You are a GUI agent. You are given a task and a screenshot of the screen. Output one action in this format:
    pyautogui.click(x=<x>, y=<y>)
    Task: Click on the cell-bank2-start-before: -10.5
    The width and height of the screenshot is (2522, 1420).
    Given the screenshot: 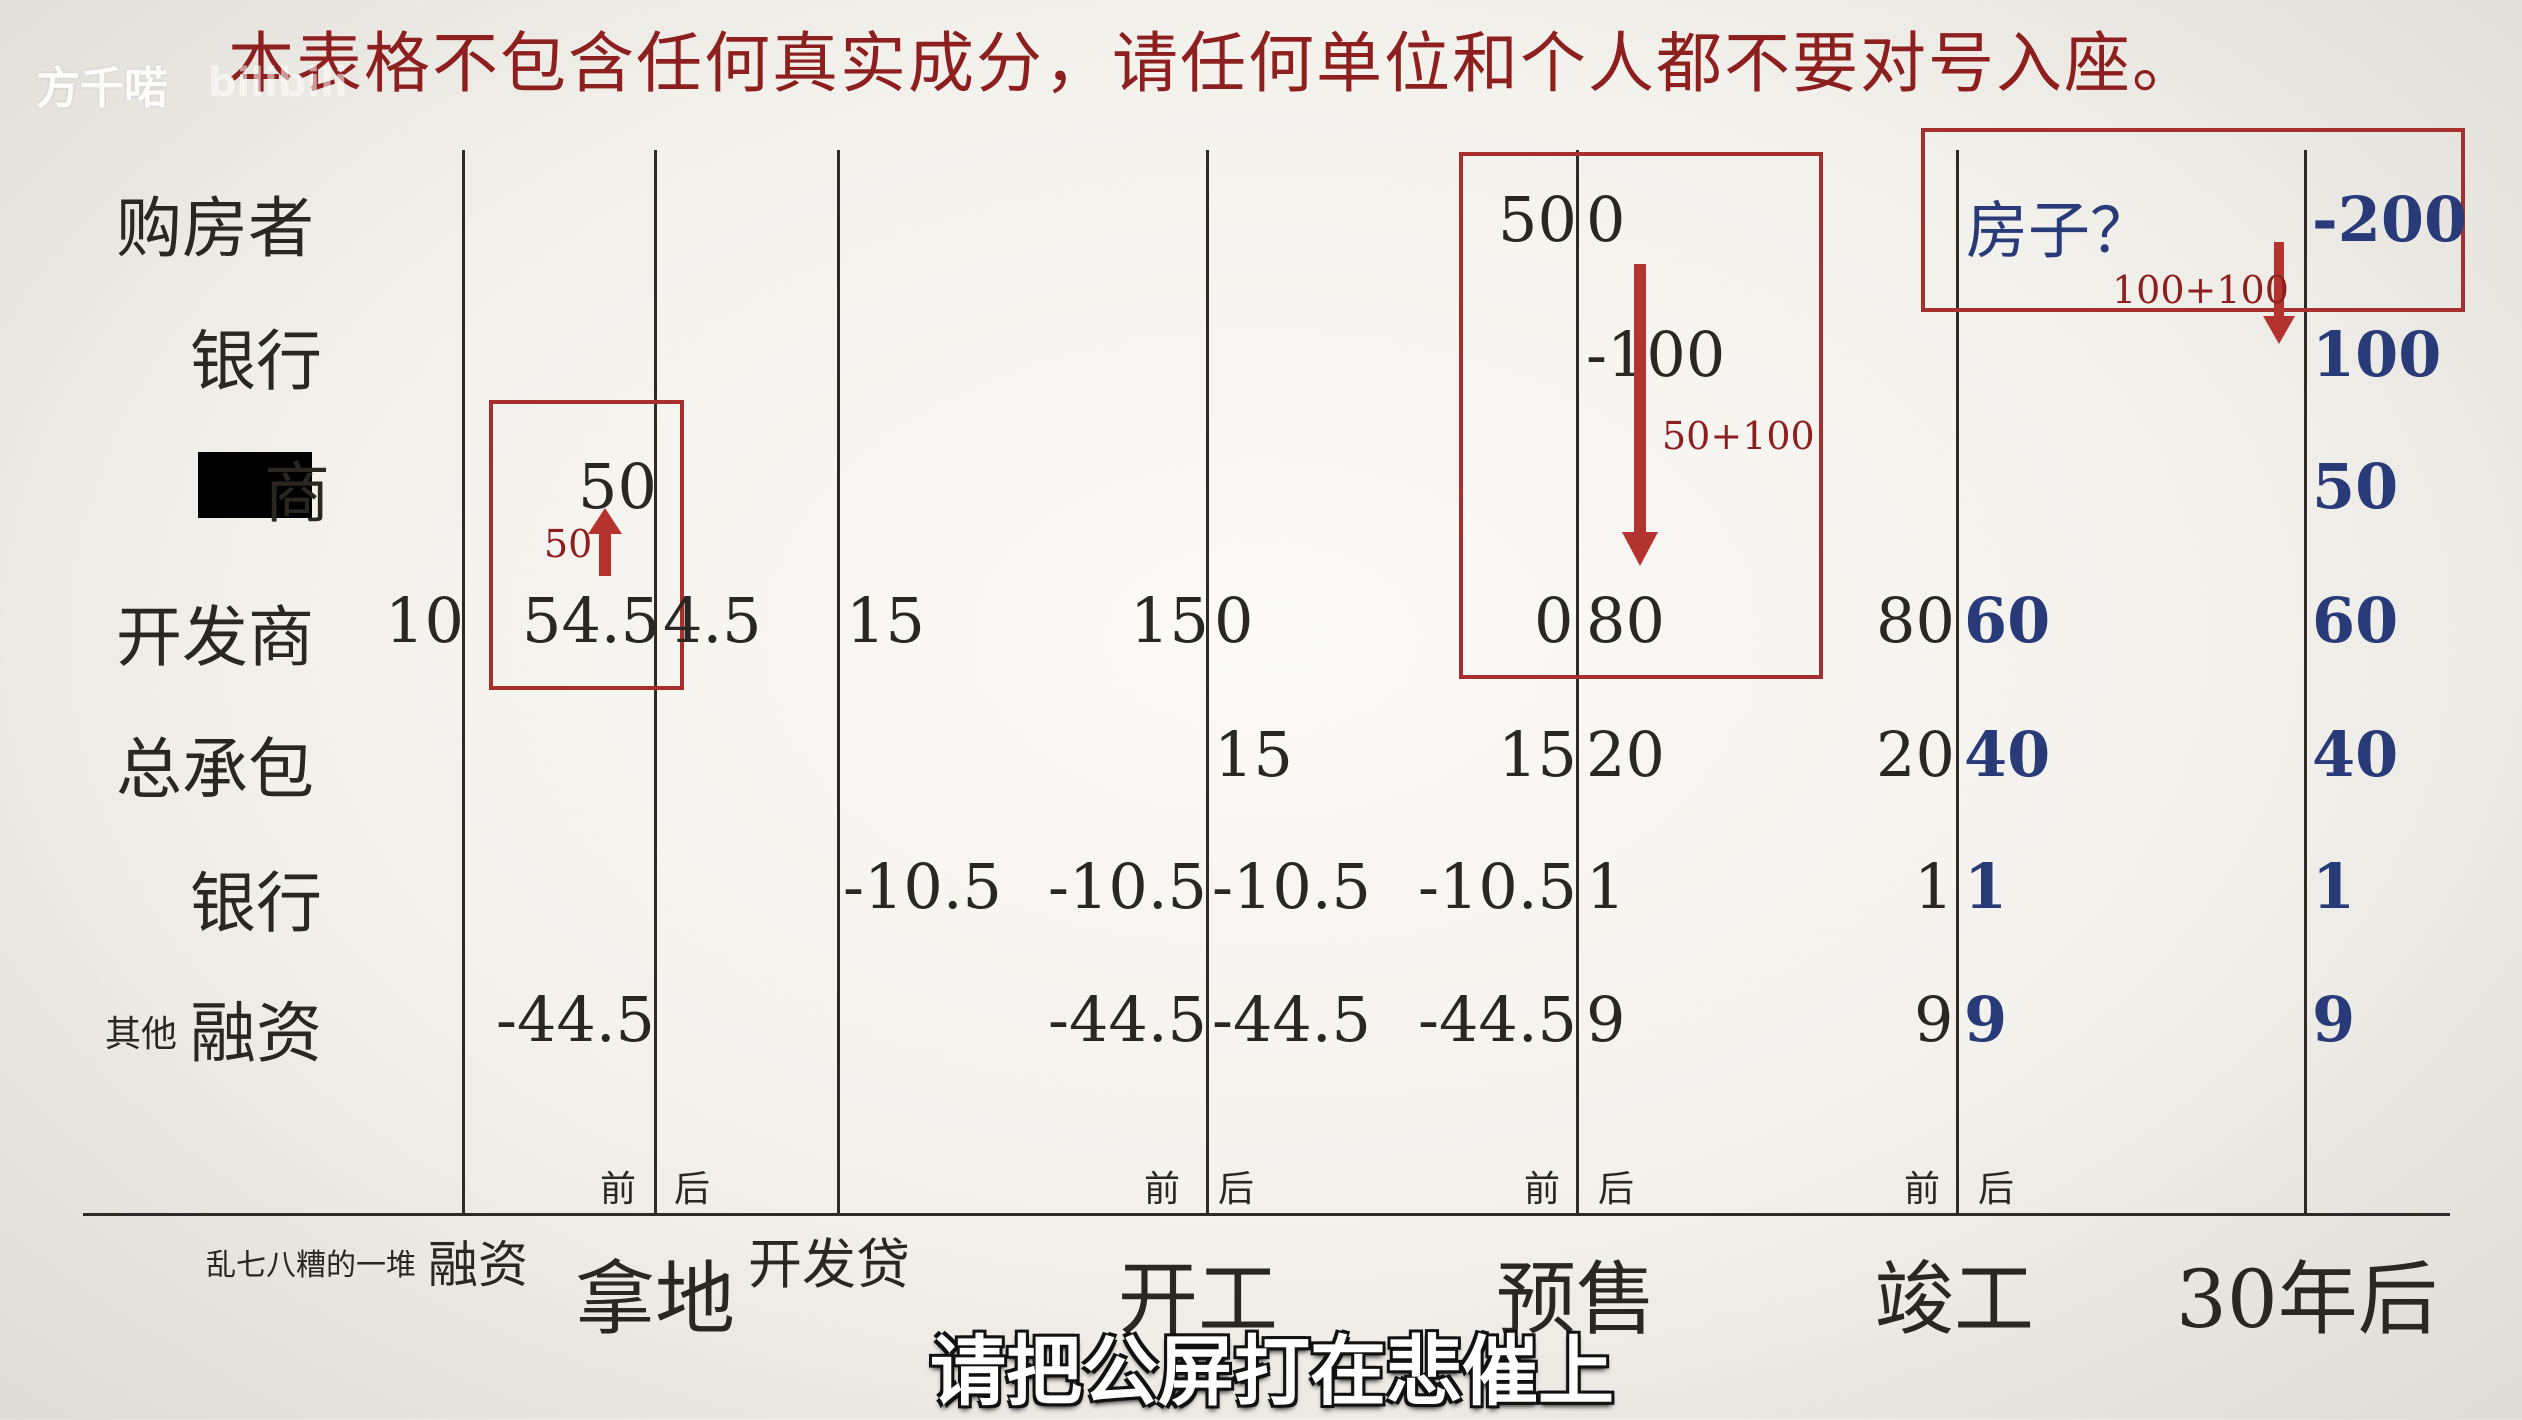 What is the action you would take?
    pyautogui.click(x=1127, y=886)
    